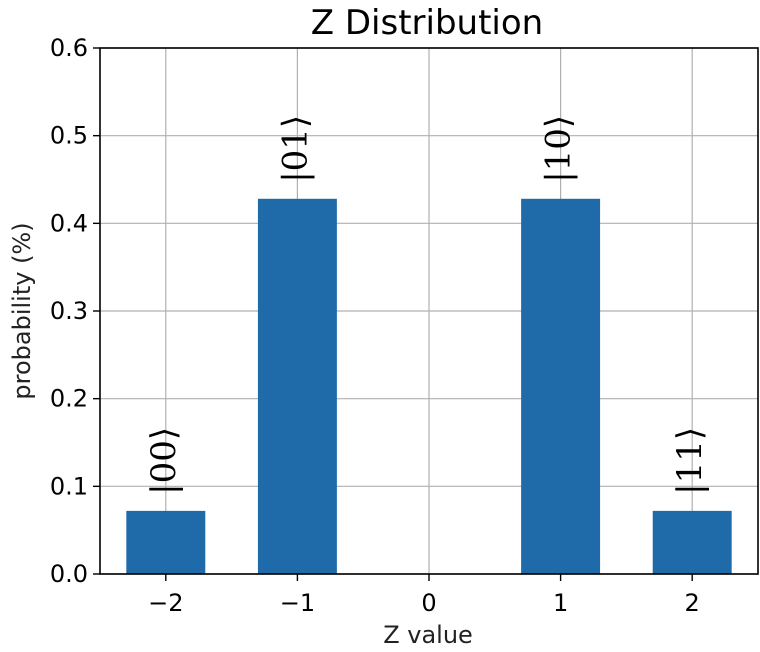 The height and width of the screenshot is (652, 760). I want to click on y-tick-label: 0.3, so click(69, 311).